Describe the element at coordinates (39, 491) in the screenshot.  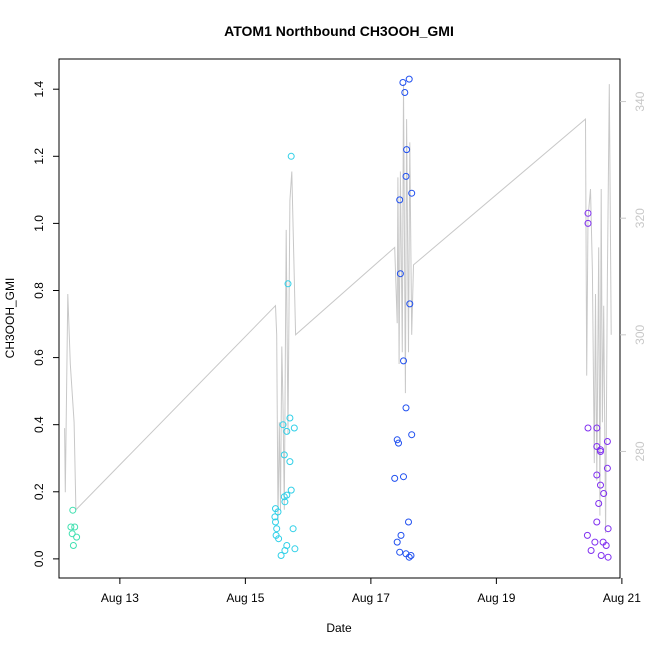
I see `y-tick-label: 0.2` at that location.